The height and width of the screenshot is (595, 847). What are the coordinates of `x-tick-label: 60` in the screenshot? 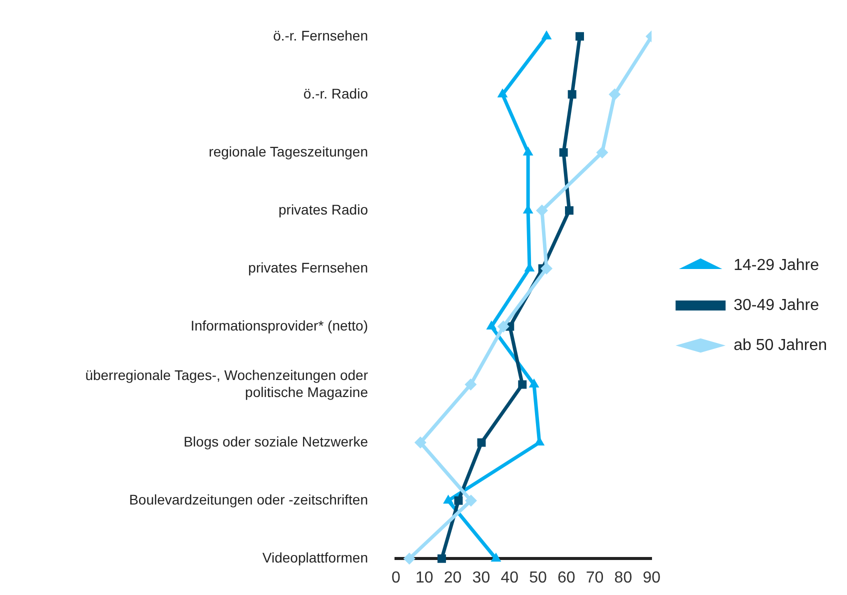 It's located at (566, 578).